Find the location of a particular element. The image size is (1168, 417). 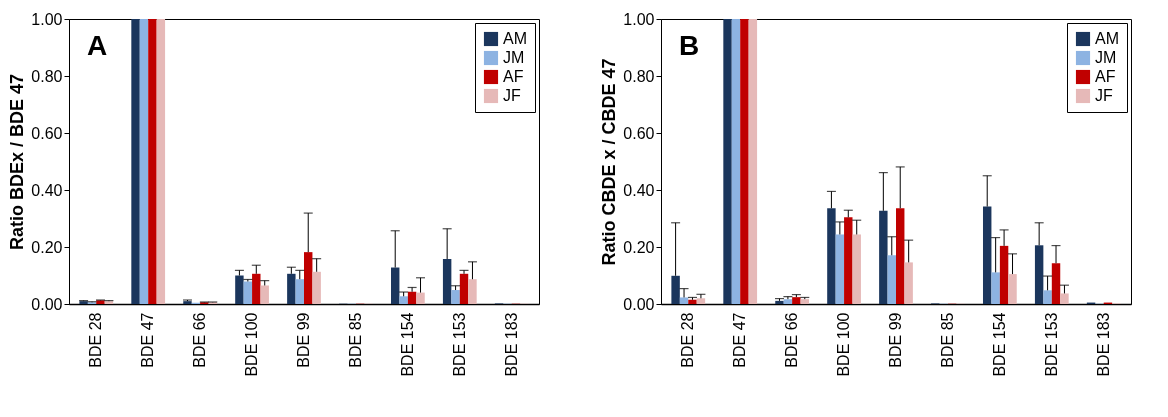

annotation: A is located at coordinates (97, 45).